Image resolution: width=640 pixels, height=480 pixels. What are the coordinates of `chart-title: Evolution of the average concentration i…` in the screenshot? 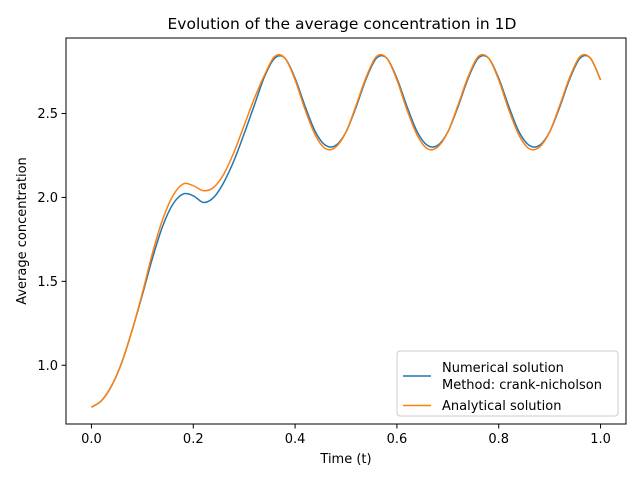 It's located at (342, 24).